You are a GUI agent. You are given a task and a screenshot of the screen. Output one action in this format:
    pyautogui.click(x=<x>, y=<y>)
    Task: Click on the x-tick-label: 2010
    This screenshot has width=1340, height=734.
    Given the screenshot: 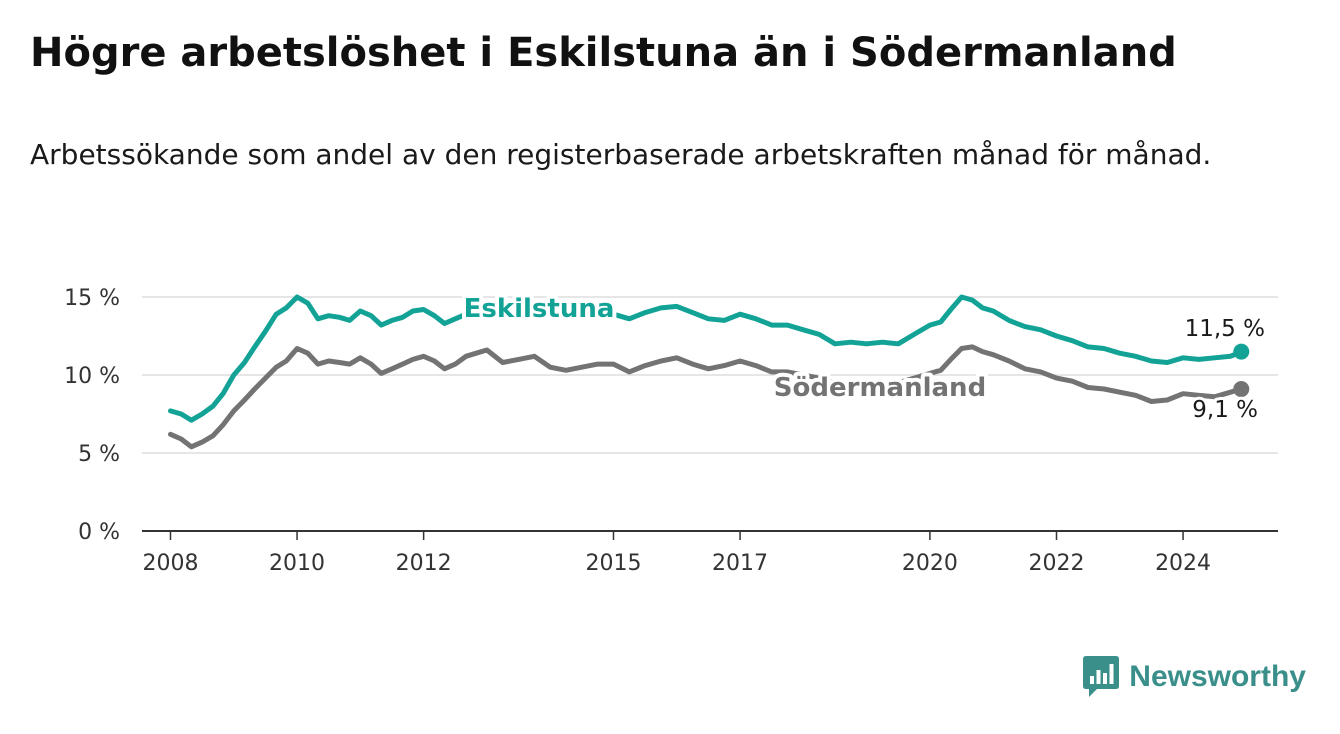 What is the action you would take?
    pyautogui.click(x=297, y=563)
    